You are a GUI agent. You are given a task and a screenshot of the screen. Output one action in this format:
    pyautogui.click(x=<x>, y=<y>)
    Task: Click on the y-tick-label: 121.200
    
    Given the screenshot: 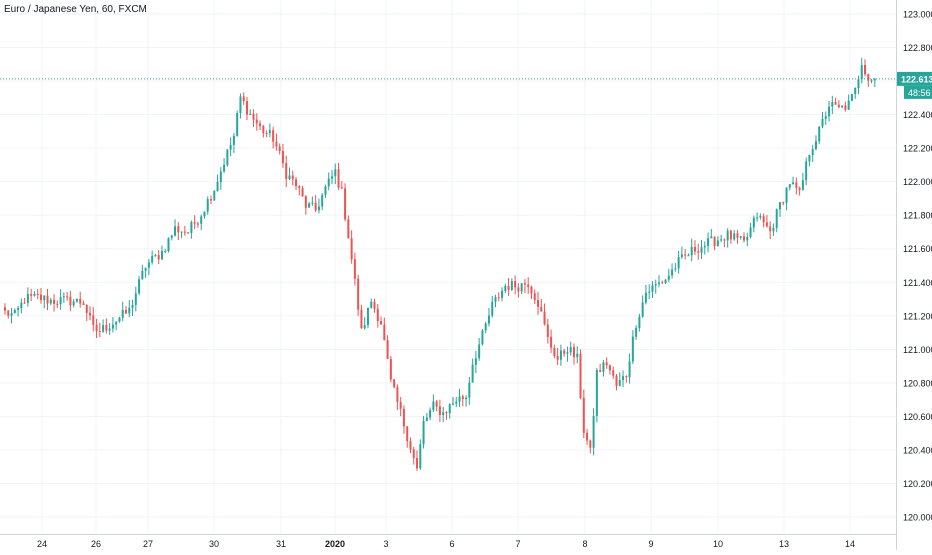 What is the action you would take?
    pyautogui.click(x=917, y=316)
    